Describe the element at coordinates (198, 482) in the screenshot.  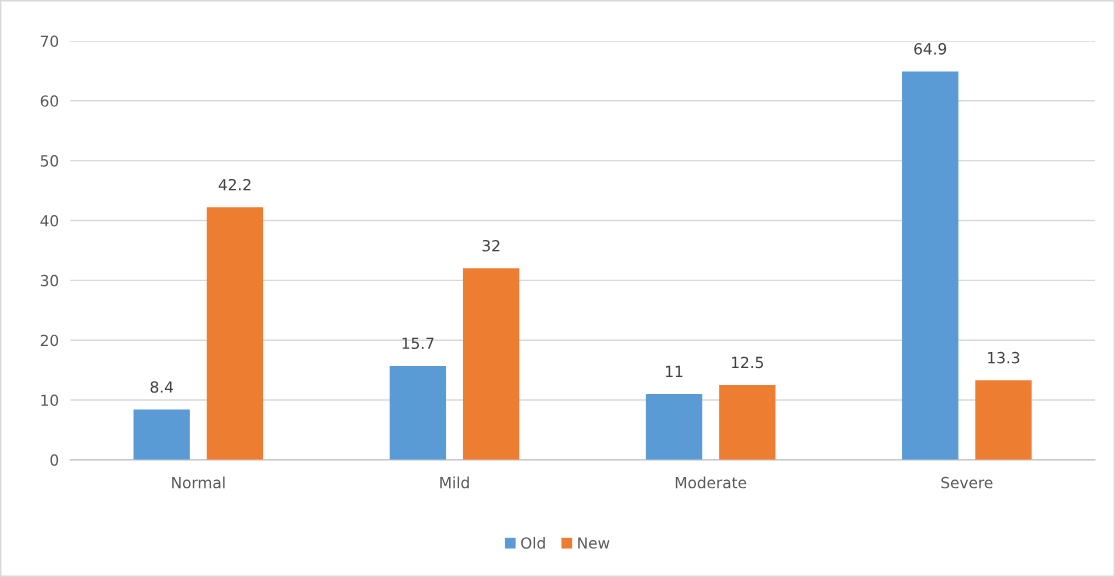
I see `x-tick-label: Normal` at that location.